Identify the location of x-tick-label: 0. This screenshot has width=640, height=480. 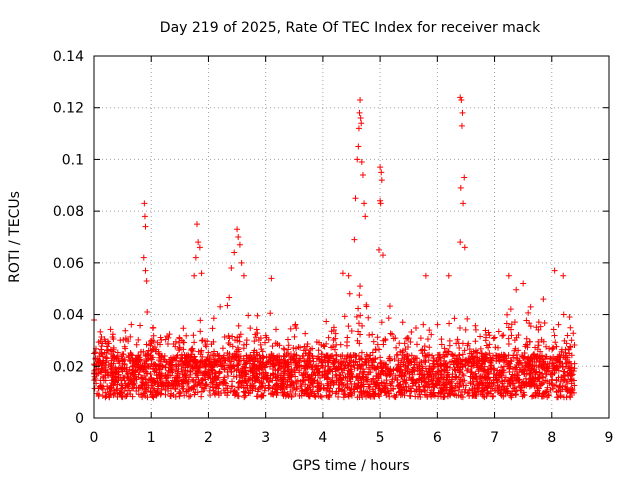
(94, 438).